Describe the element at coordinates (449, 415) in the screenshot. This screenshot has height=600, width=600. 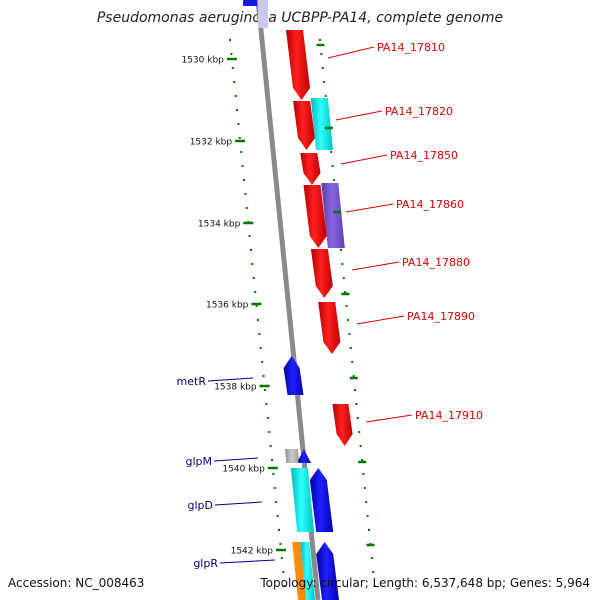
I see `gene-label: PA14_17910` at that location.